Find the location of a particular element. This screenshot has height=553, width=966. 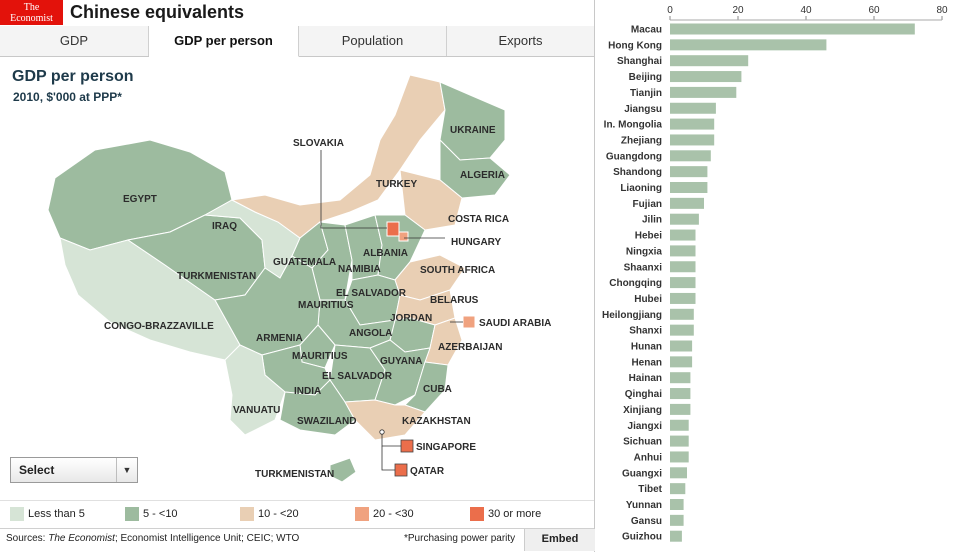

sources-rest: ; Economist Intelligence Unit; CEIC; WTO is located at coordinates (207, 538).